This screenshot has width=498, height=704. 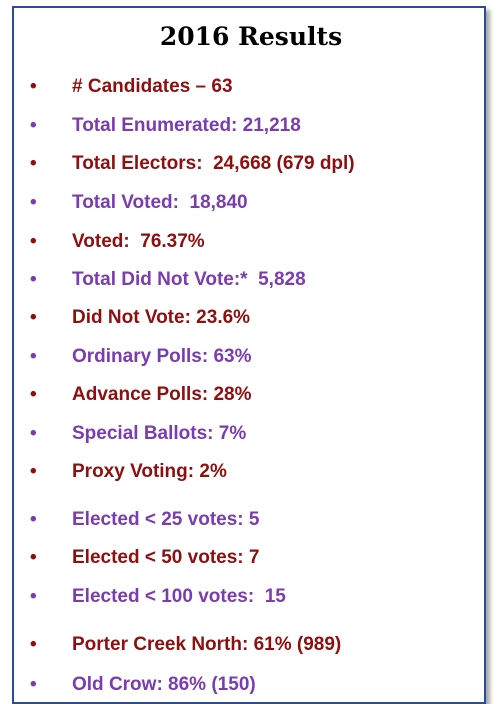 What do you see at coordinates (160, 202) in the screenshot?
I see `item-text: Total Voted: 18,840` at bounding box center [160, 202].